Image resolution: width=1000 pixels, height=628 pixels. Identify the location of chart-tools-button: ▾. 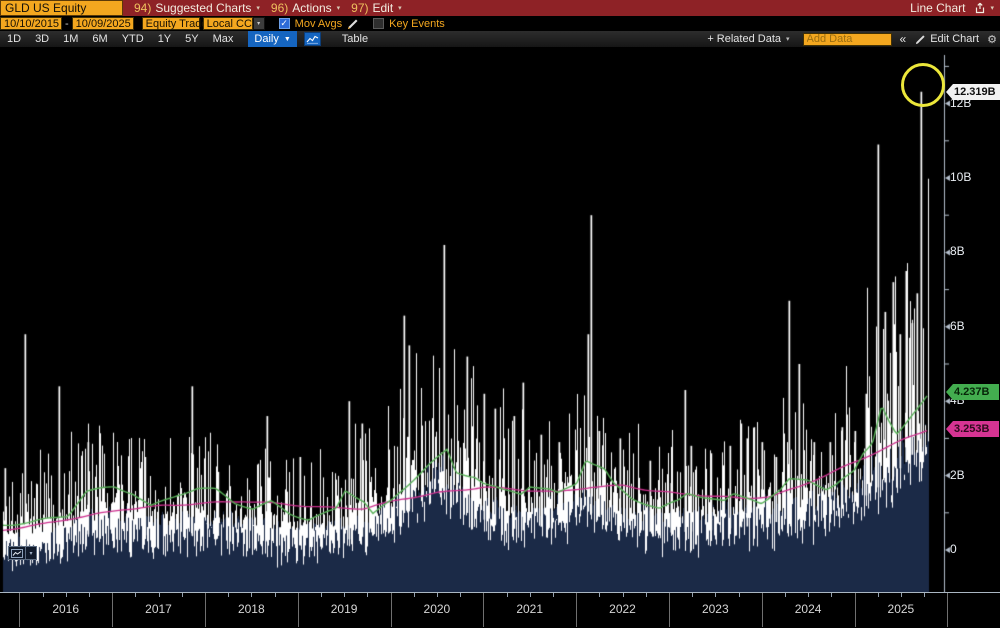
(22, 553).